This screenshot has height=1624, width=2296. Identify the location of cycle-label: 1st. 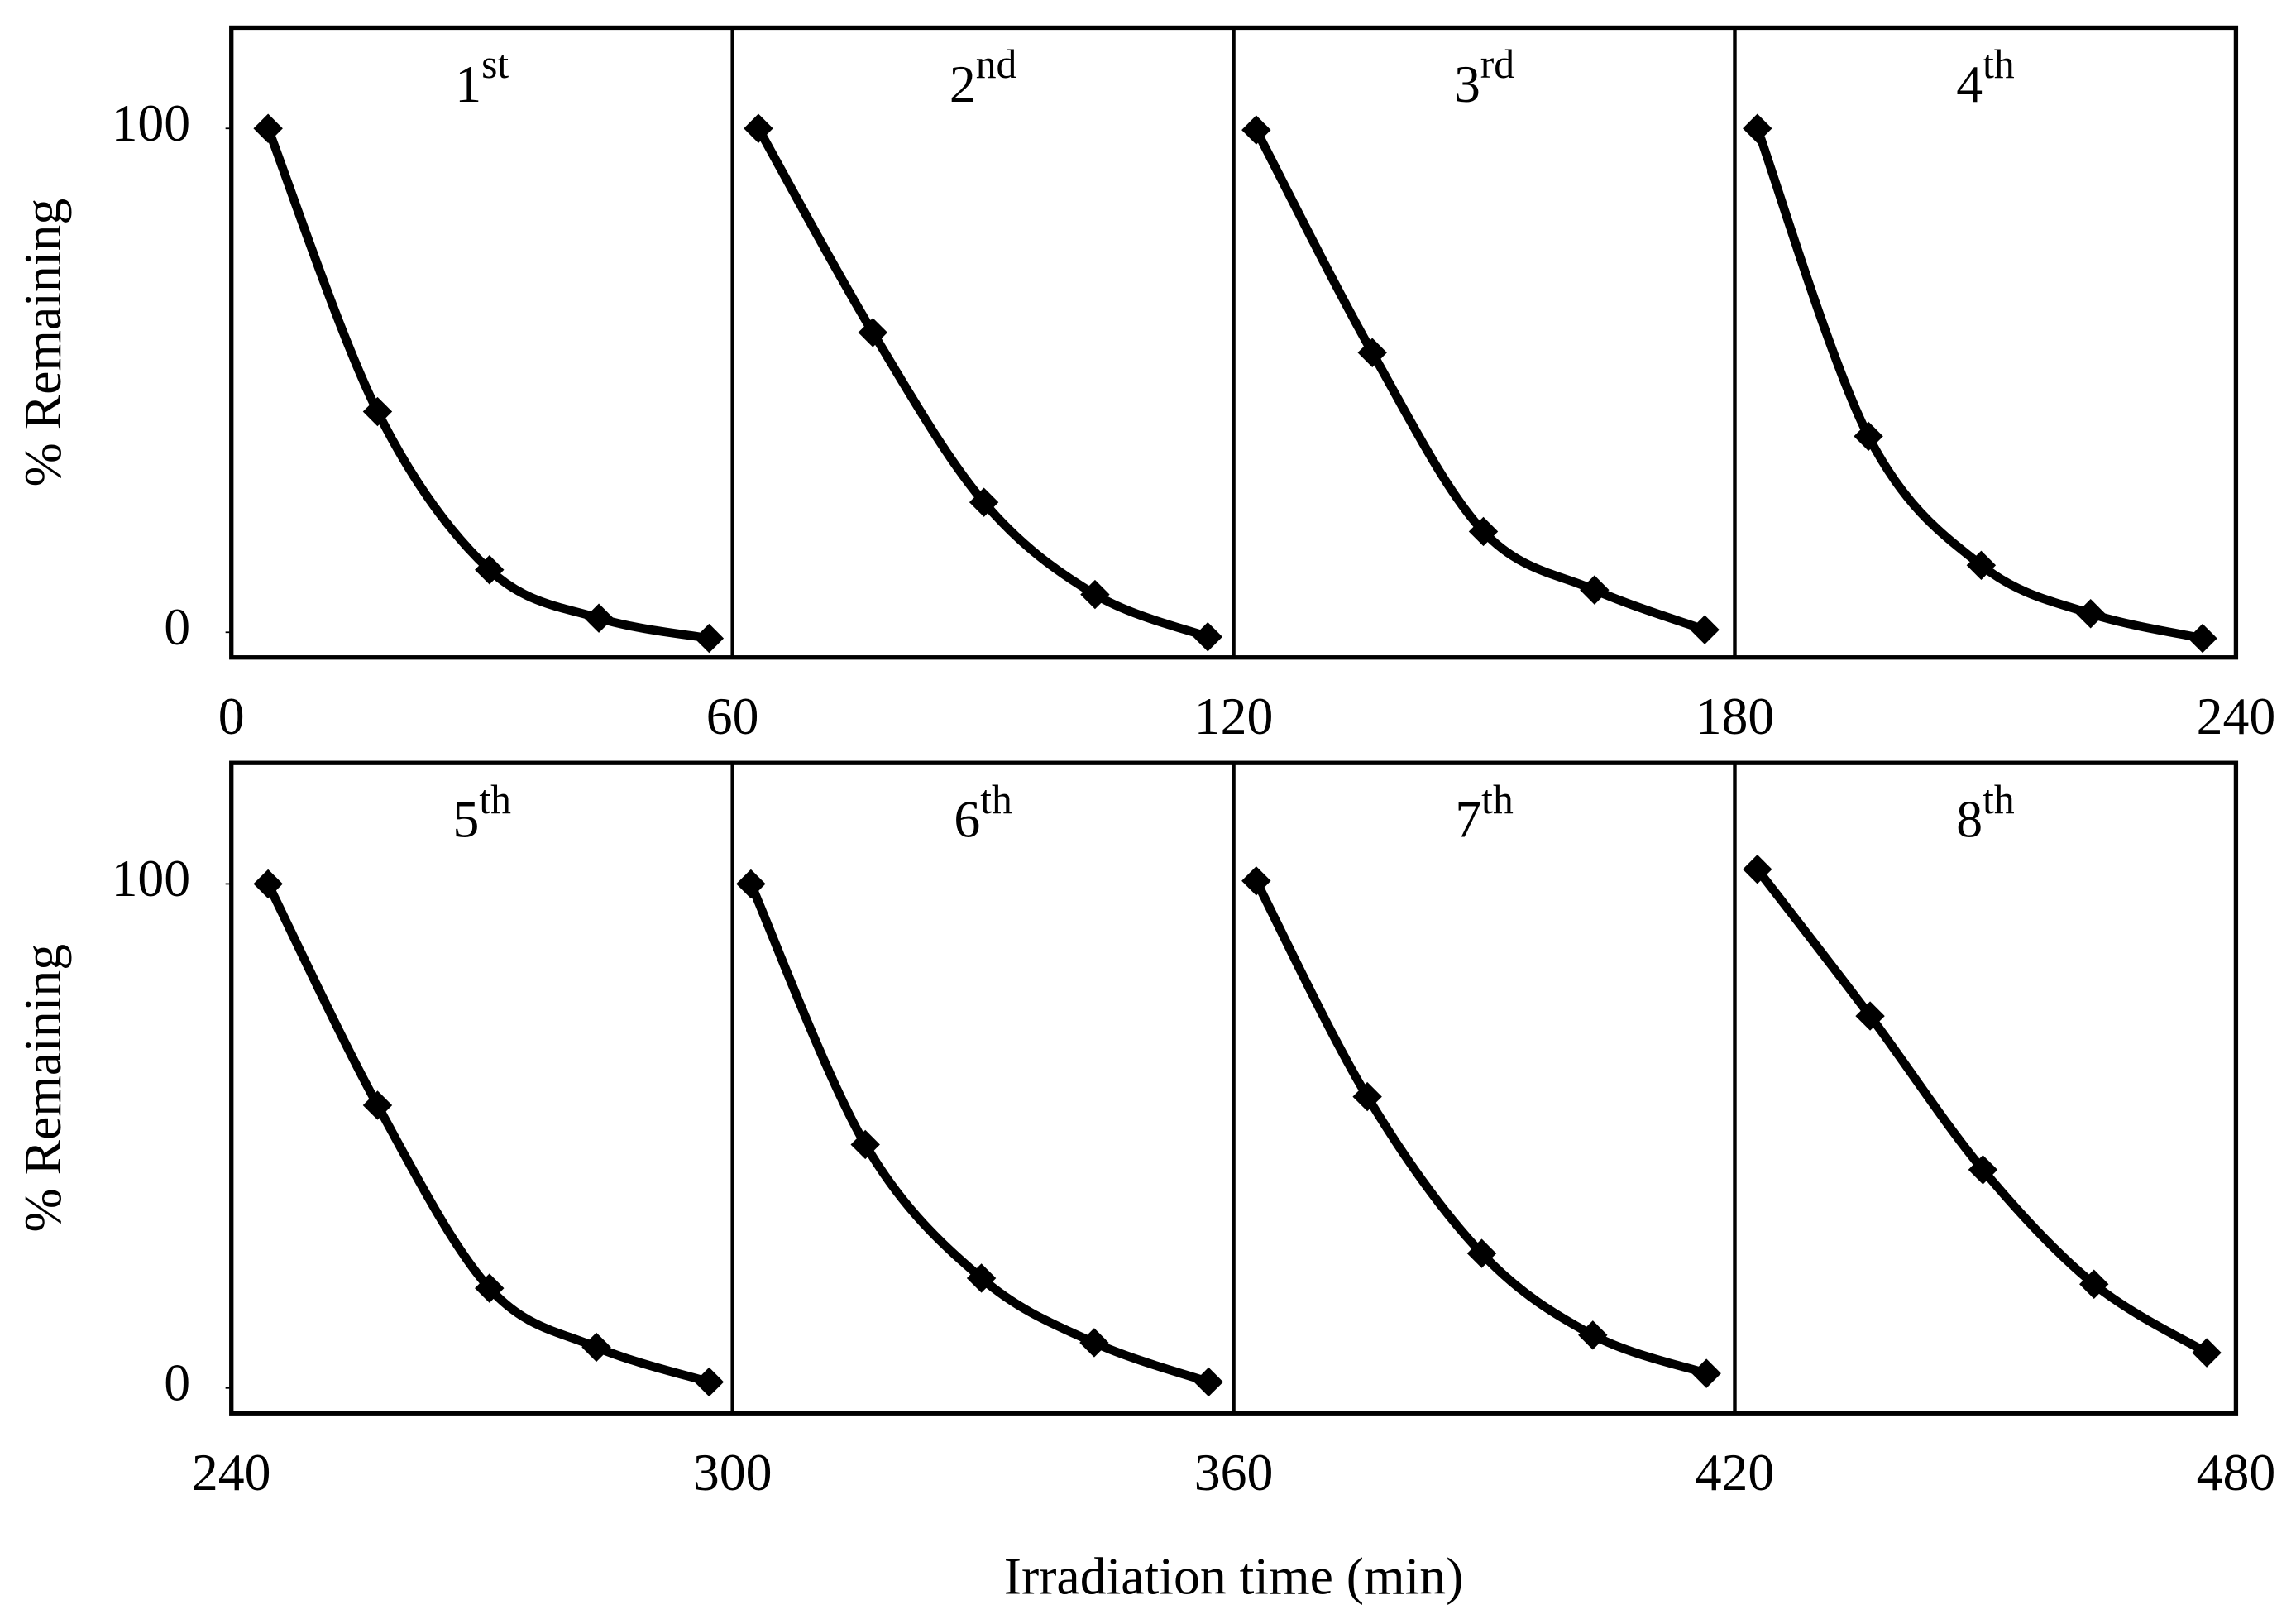
(482, 77).